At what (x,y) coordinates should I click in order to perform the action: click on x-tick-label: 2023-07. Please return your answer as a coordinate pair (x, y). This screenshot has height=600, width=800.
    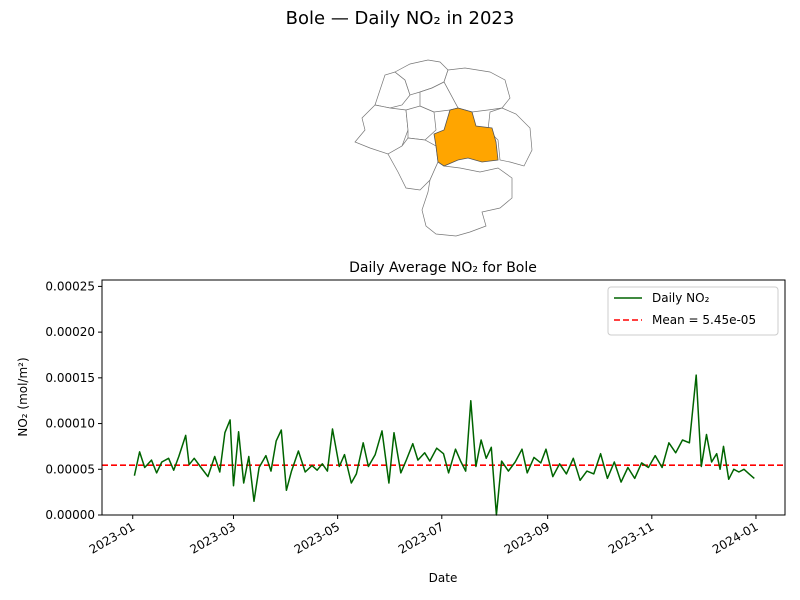
    Looking at the image, I should click on (421, 537).